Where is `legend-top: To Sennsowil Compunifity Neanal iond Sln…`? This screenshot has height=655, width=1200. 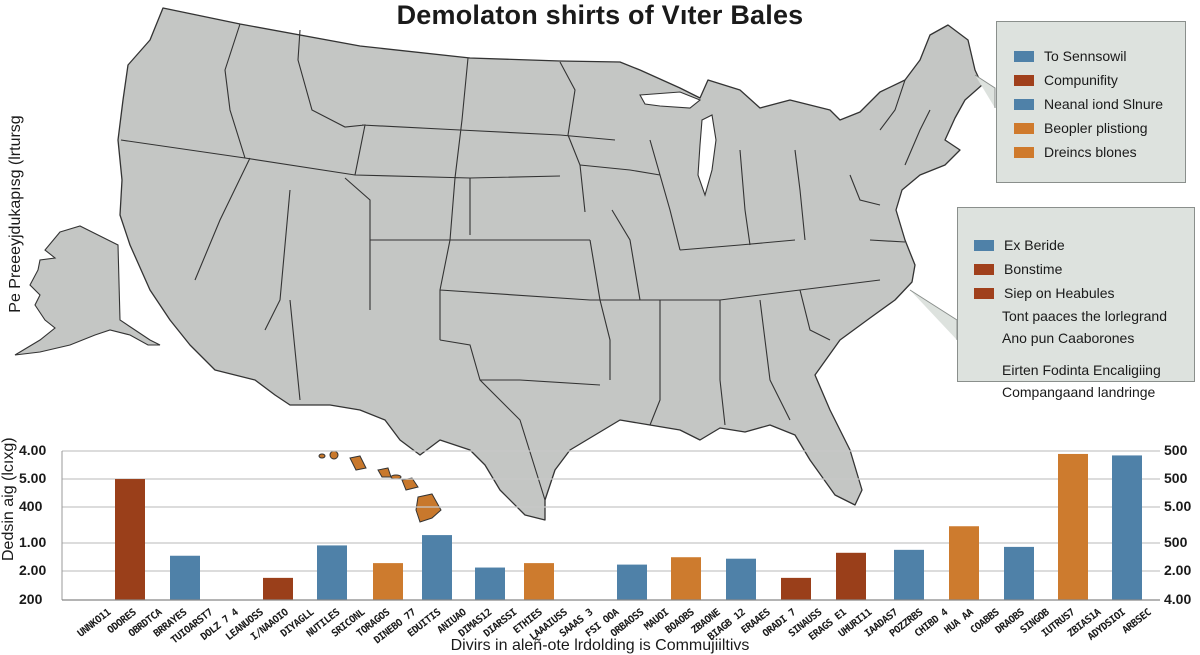 legend-top: To Sennsowil Compunifity Neanal iond Sln… is located at coordinates (1091, 102).